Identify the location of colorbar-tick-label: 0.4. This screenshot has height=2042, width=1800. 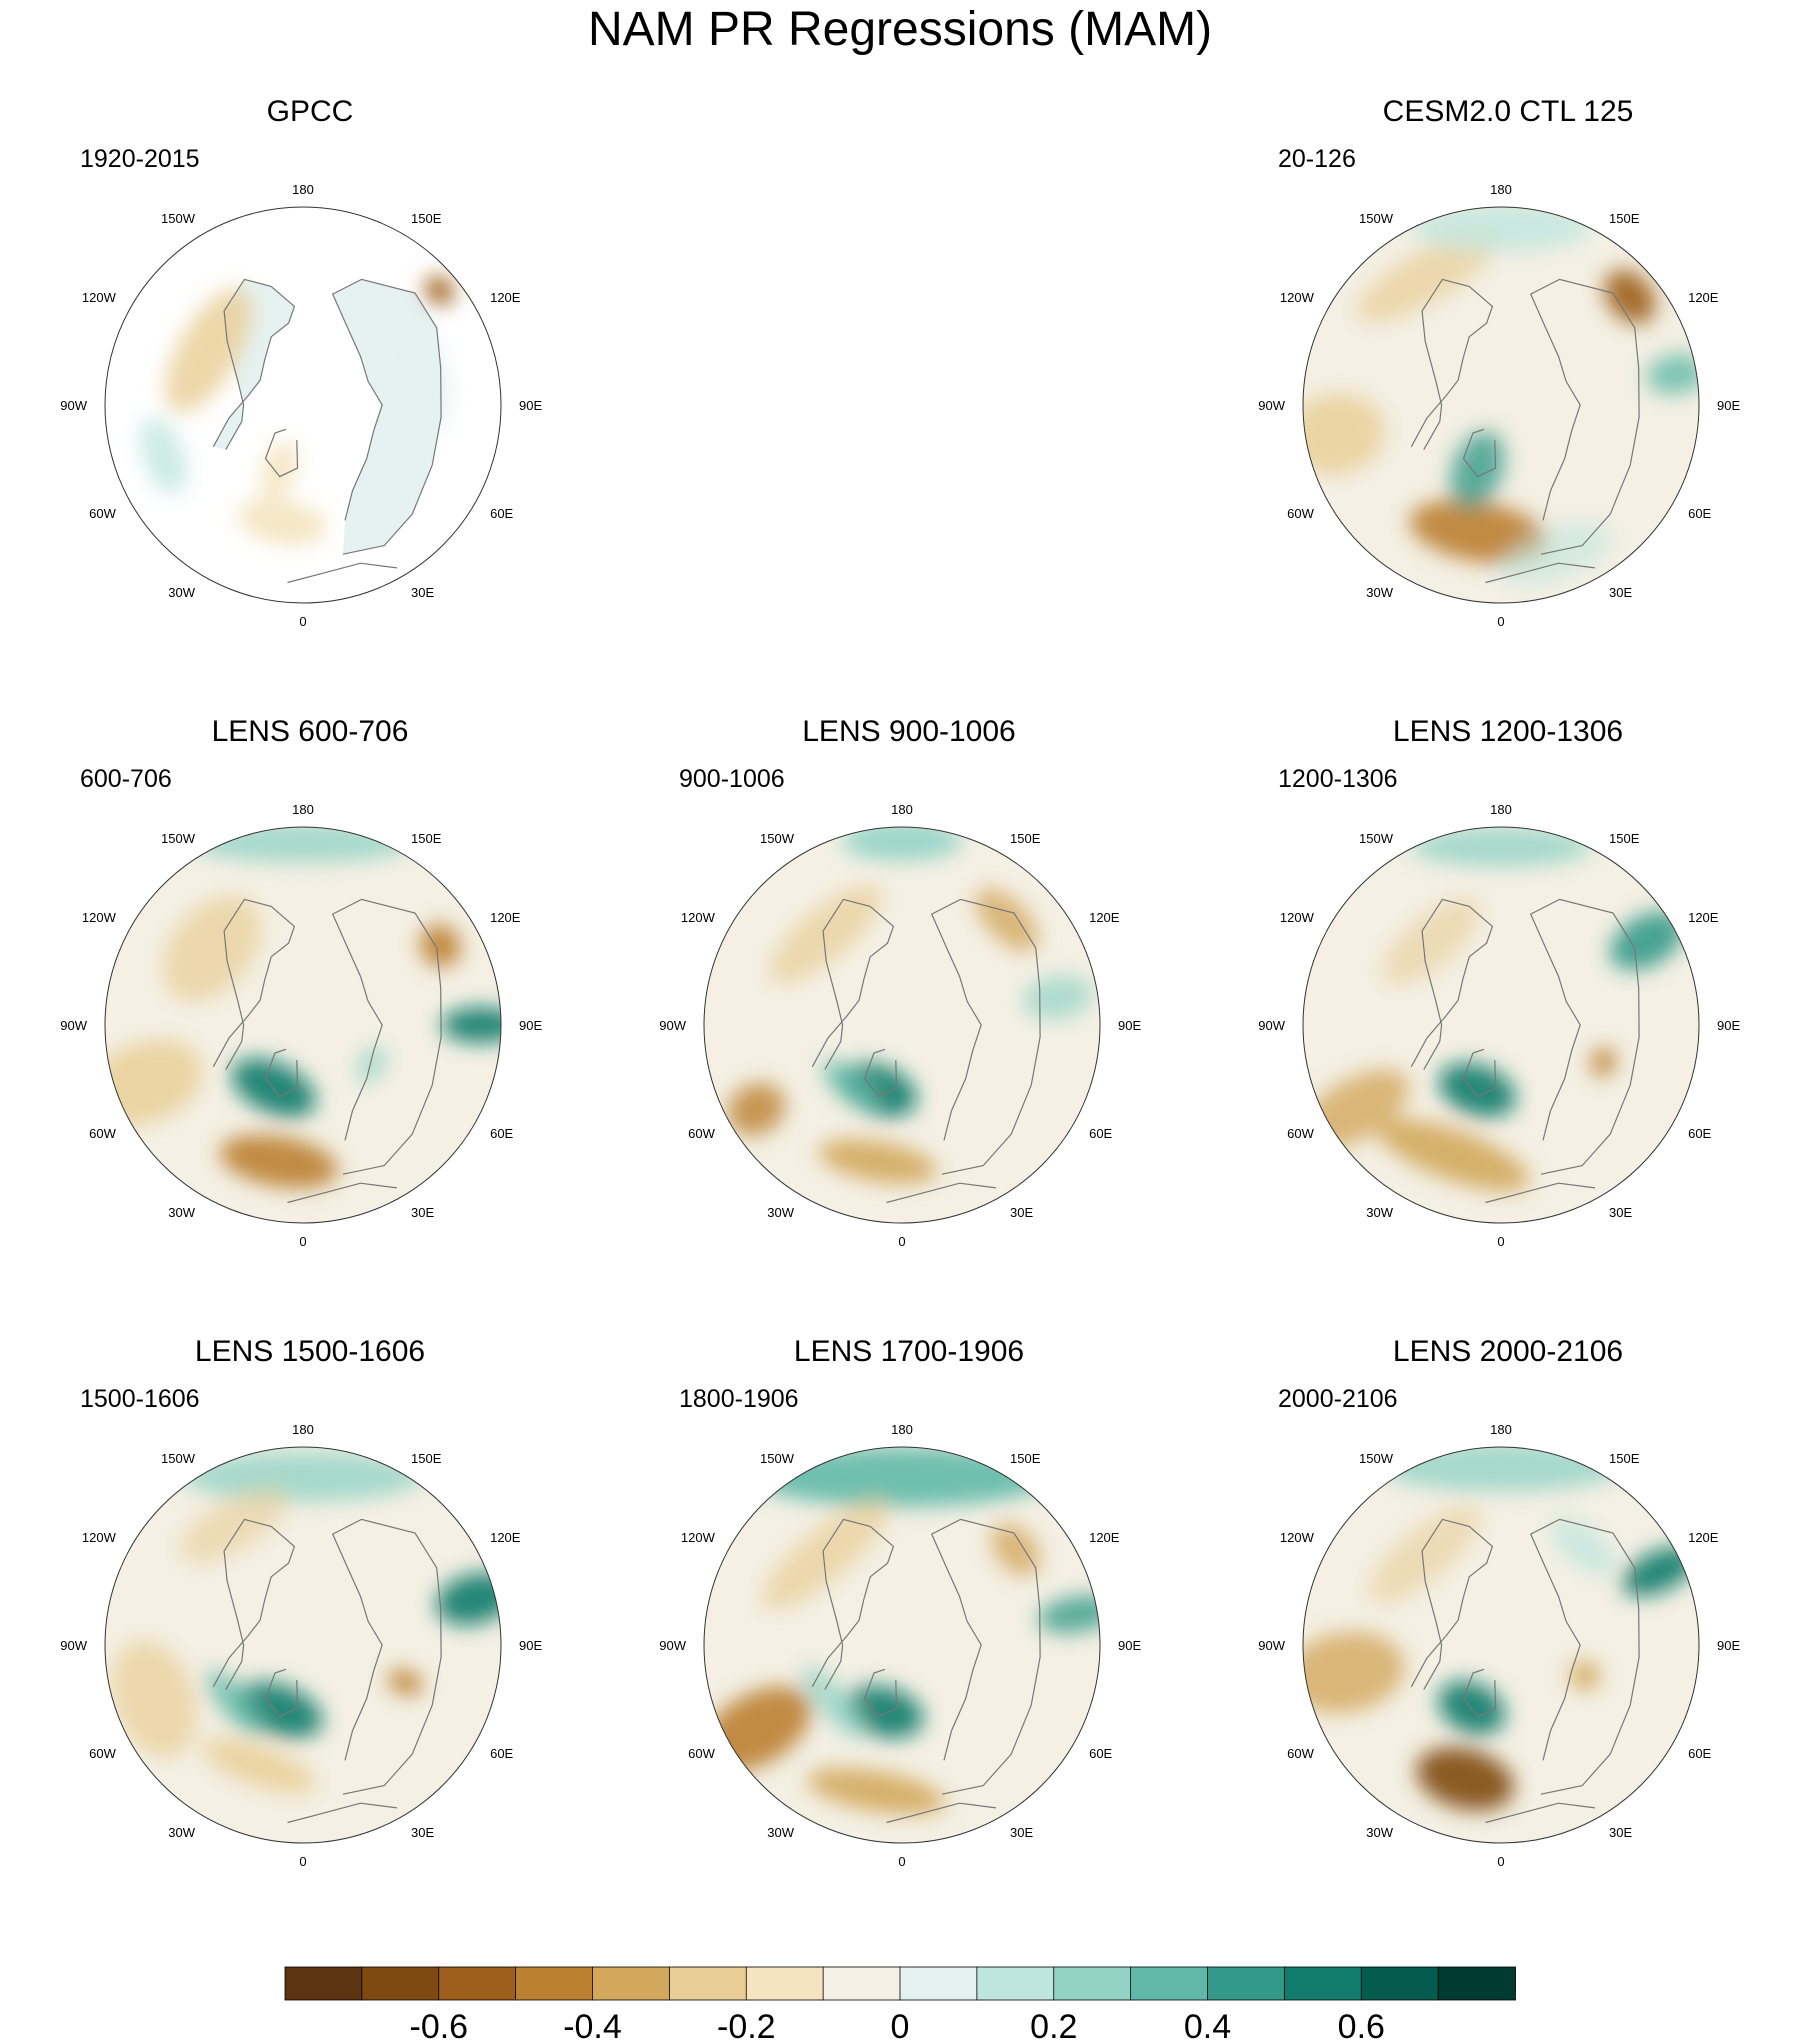
(1207, 2025).